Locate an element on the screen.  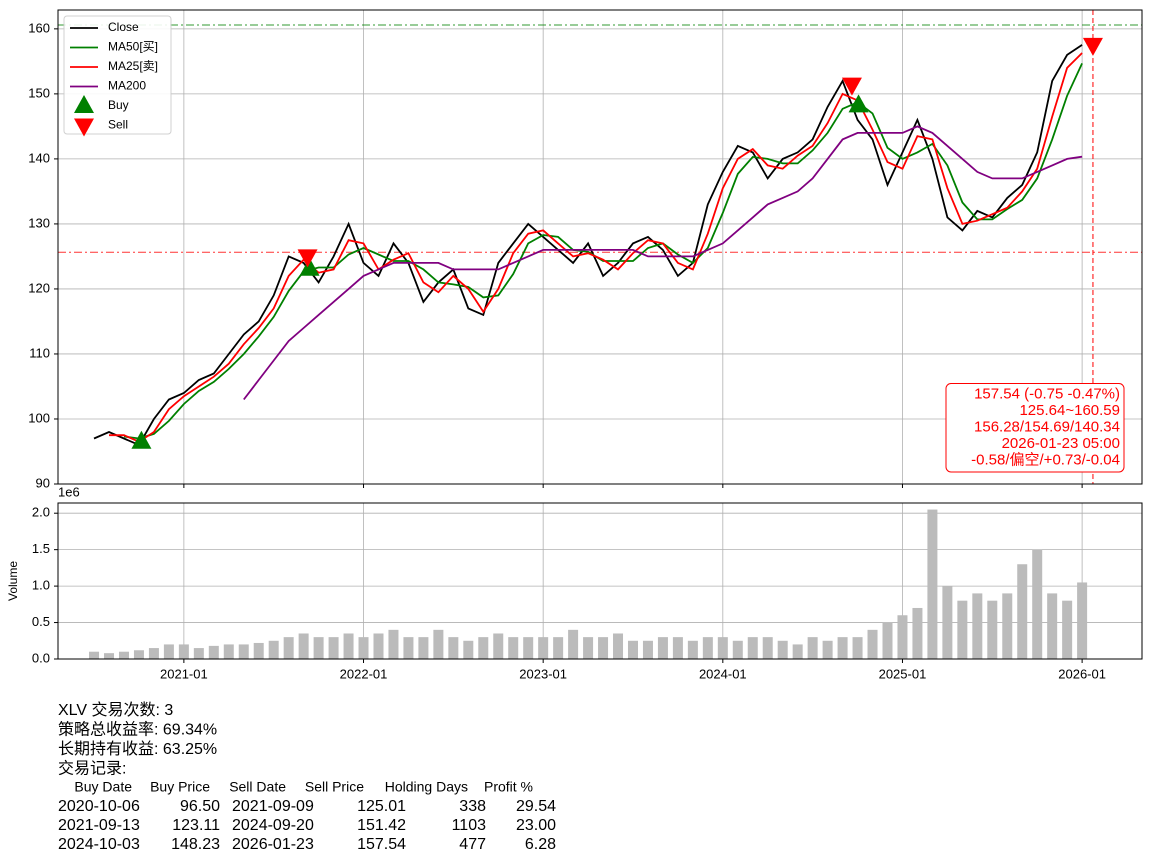
summary-line: XLV 交易次数: 3 is located at coordinates (115, 710).